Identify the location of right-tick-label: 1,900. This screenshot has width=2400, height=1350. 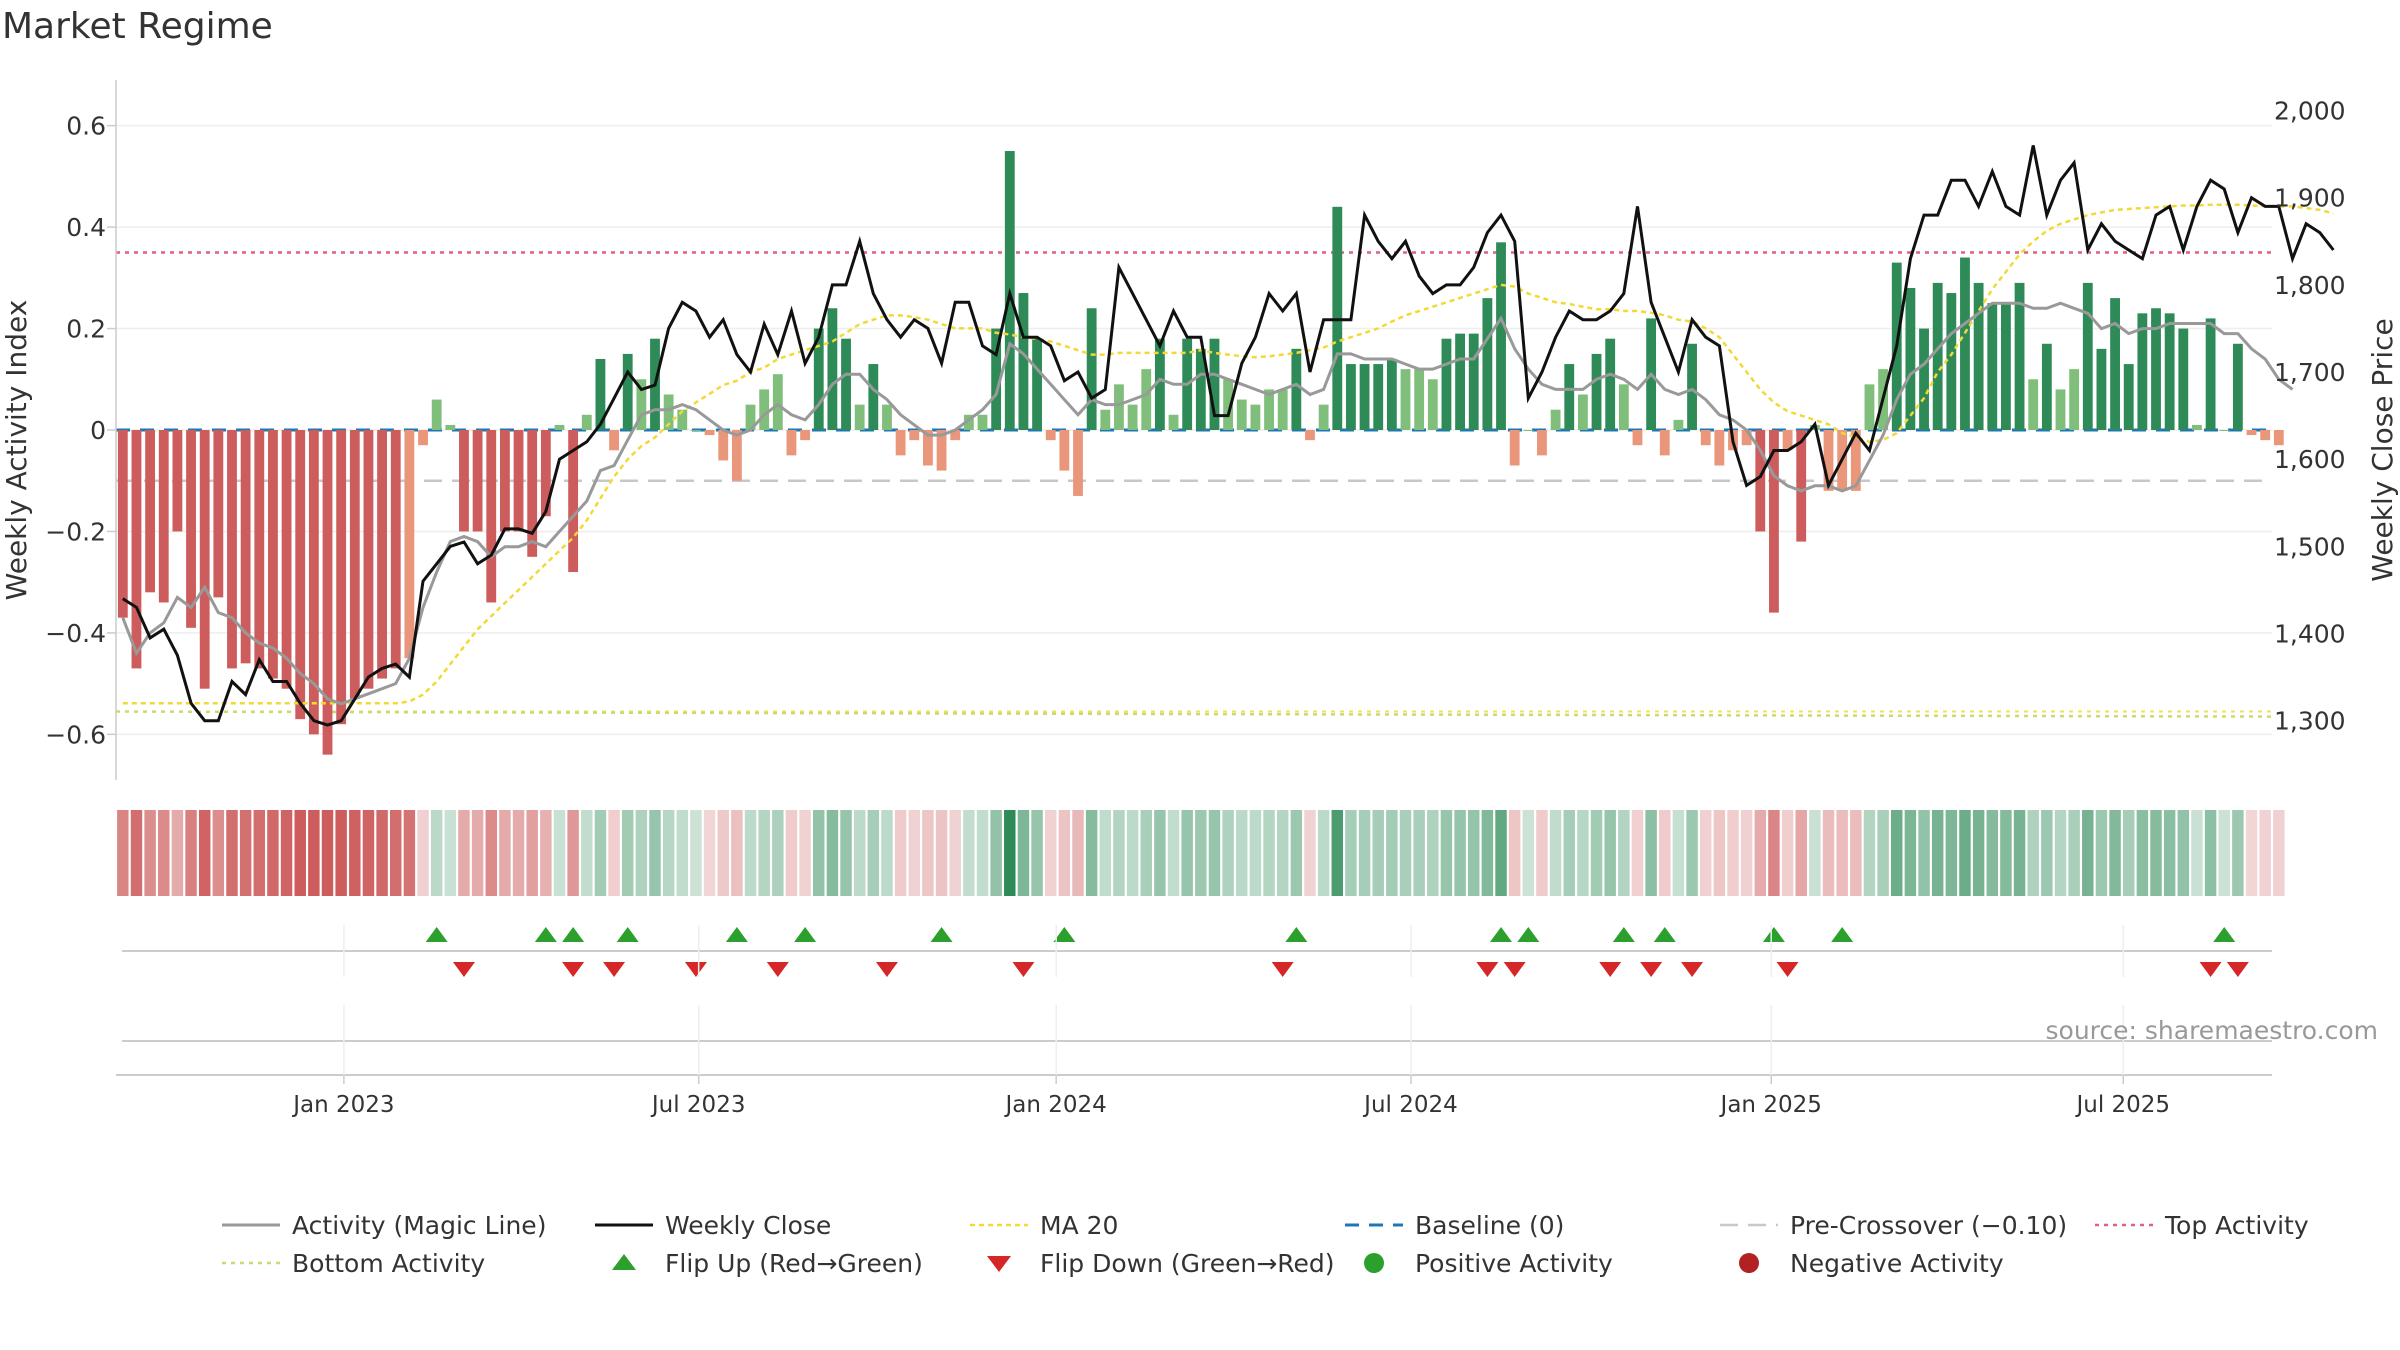
(2310, 198).